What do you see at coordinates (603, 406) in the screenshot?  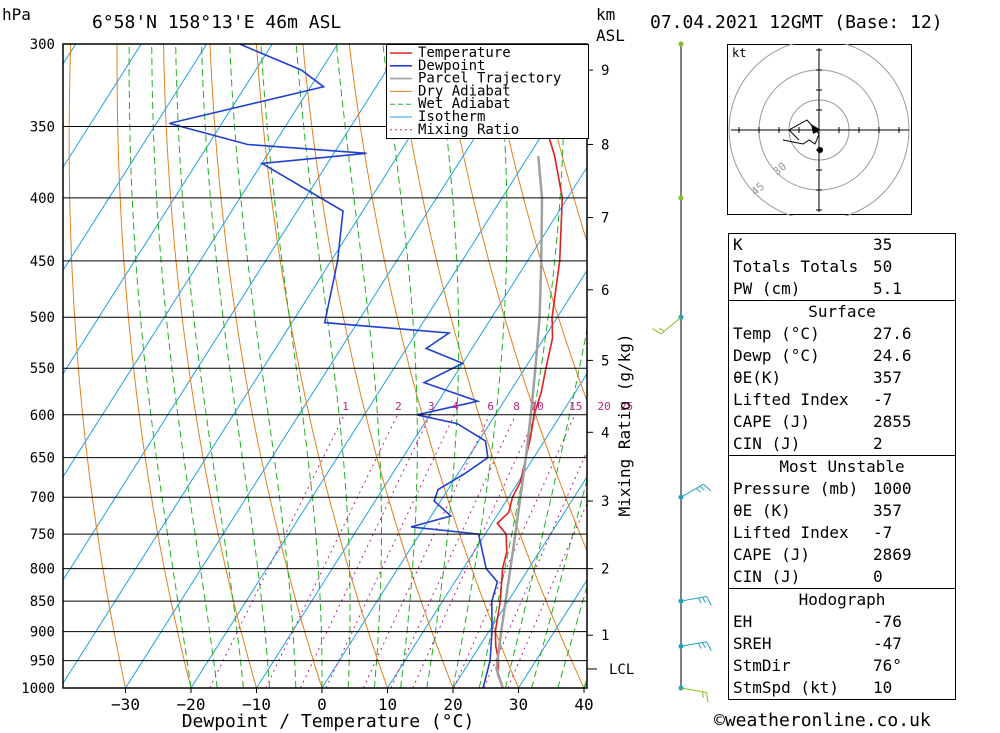 I see `mixing-ratio-label: 20` at bounding box center [603, 406].